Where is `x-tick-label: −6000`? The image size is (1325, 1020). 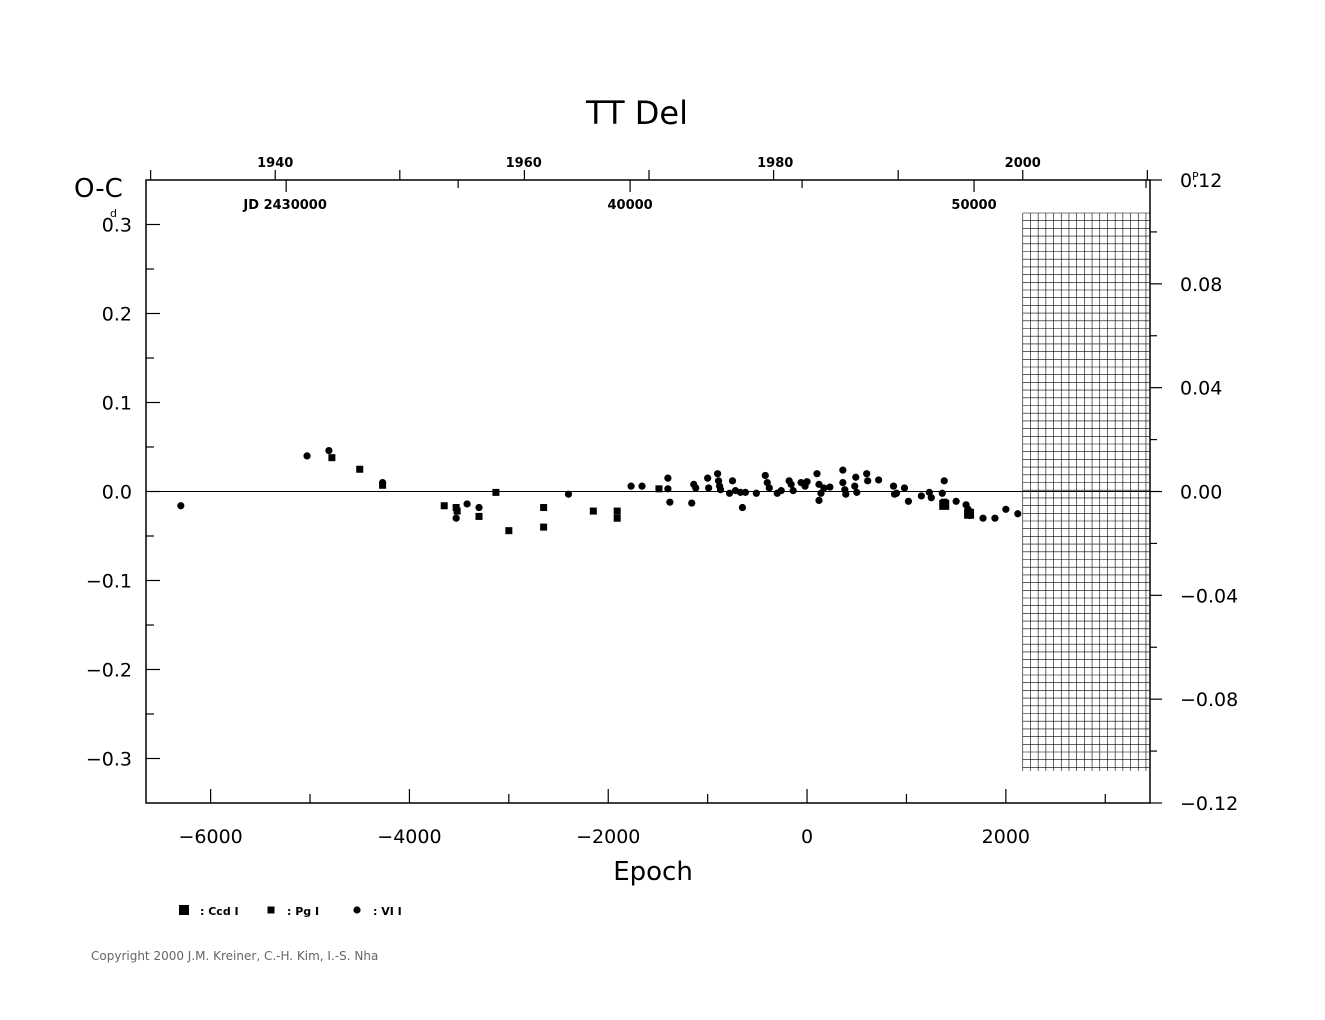
x-tick-label: −6000 is located at coordinates (210, 837).